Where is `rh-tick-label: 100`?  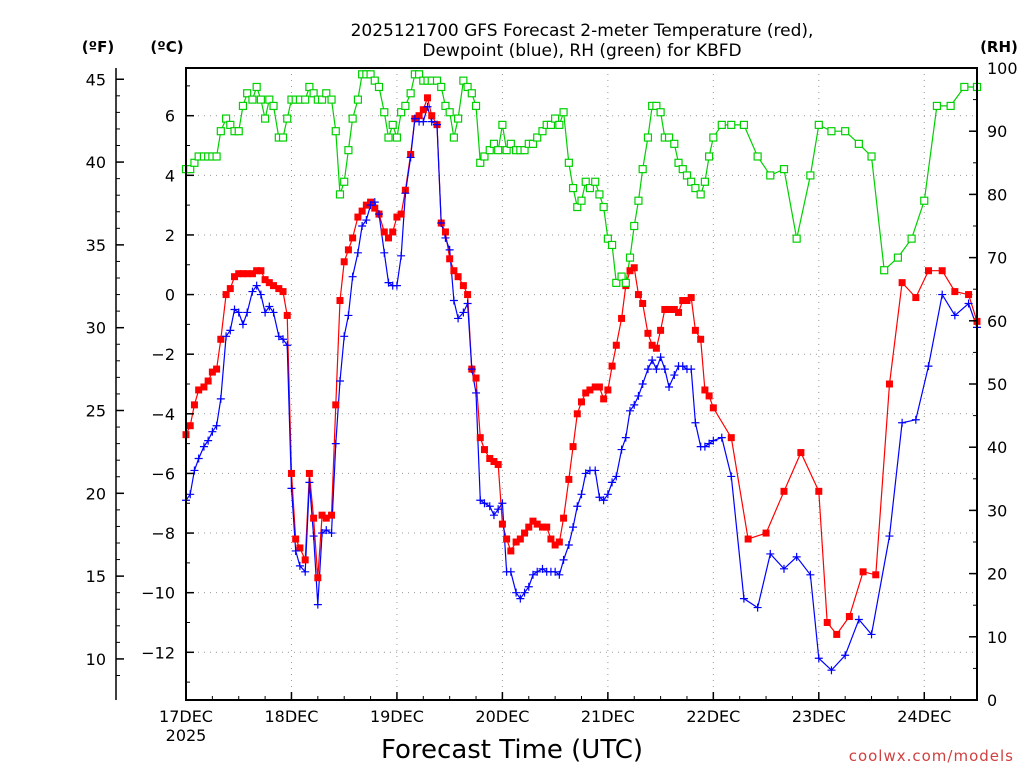
rh-tick-label: 100 is located at coordinates (1002, 68).